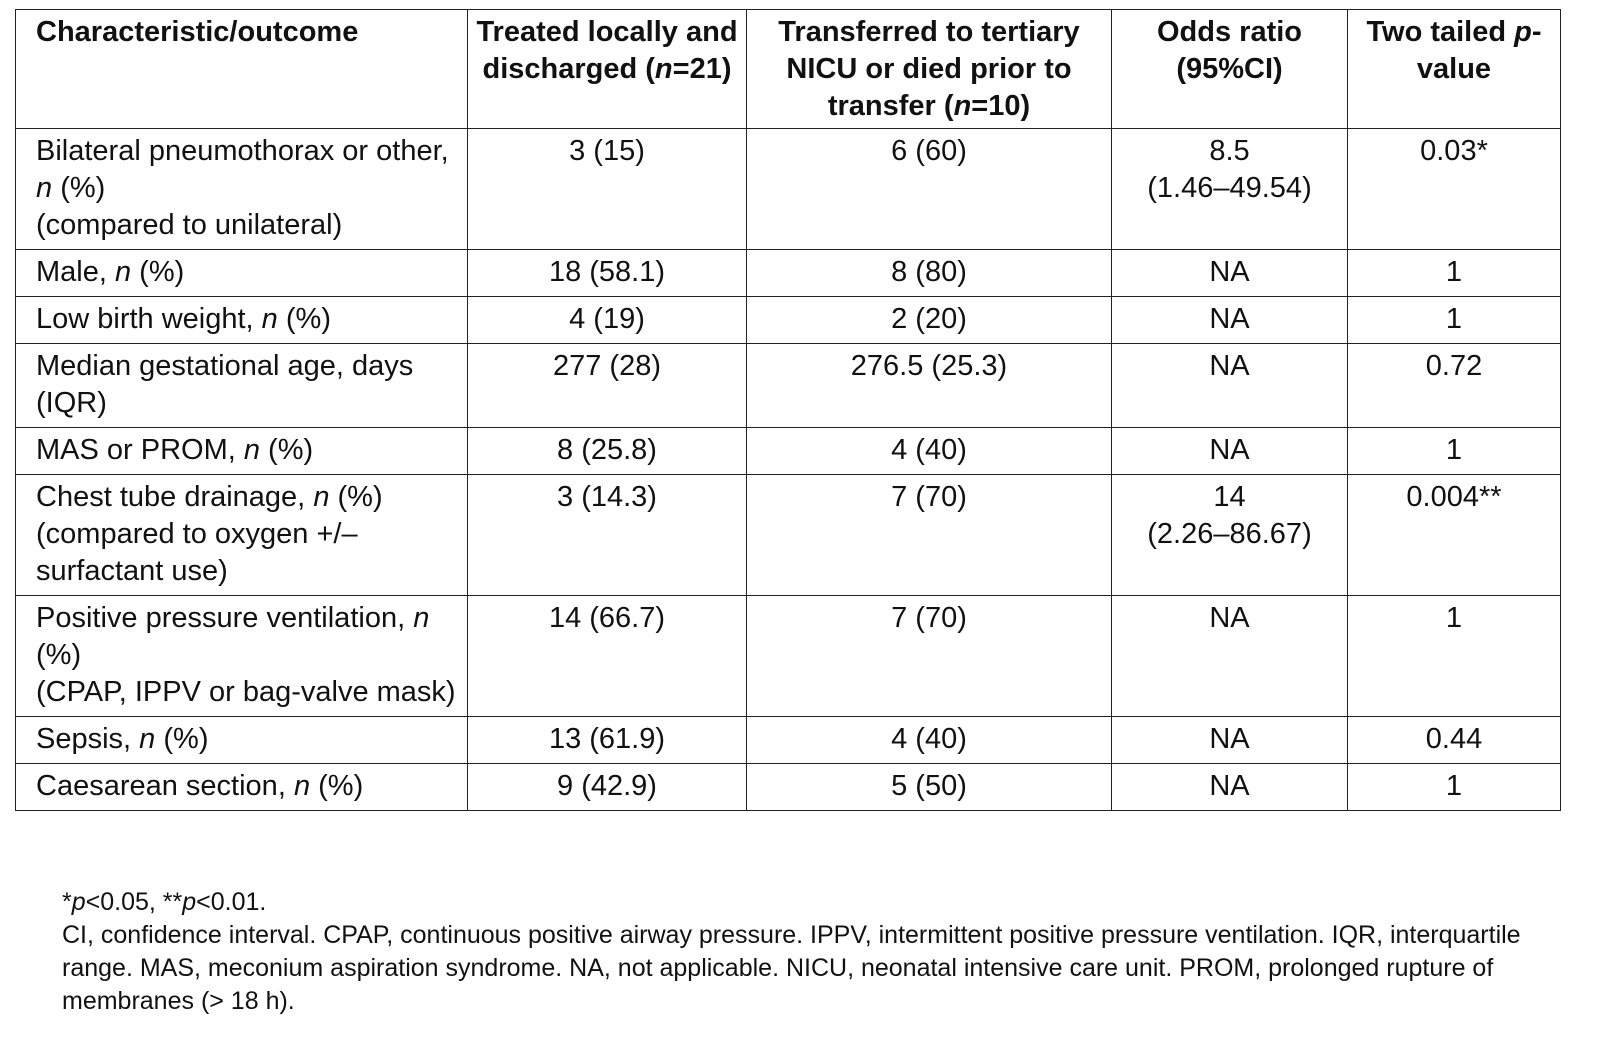 The image size is (1600, 1047). Describe the element at coordinates (1454, 535) in the screenshot. I see `table-cell: 0.004**` at that location.